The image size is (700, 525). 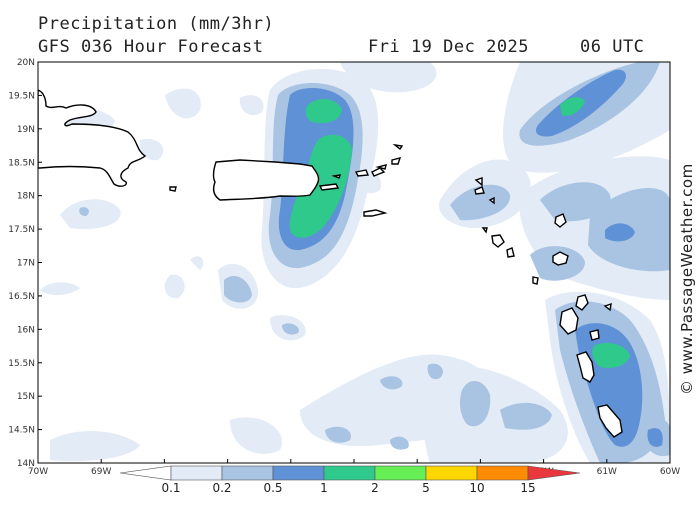 What do you see at coordinates (151, 47) in the screenshot?
I see `forecast-model-label: GFS 036 Hour Forecast` at bounding box center [151, 47].